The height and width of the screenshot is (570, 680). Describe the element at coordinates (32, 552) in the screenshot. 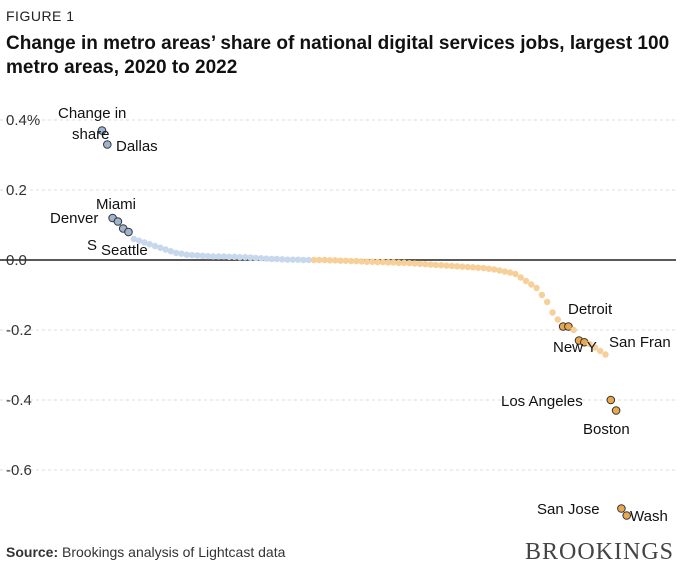

I see `source-label: Source:` at that location.